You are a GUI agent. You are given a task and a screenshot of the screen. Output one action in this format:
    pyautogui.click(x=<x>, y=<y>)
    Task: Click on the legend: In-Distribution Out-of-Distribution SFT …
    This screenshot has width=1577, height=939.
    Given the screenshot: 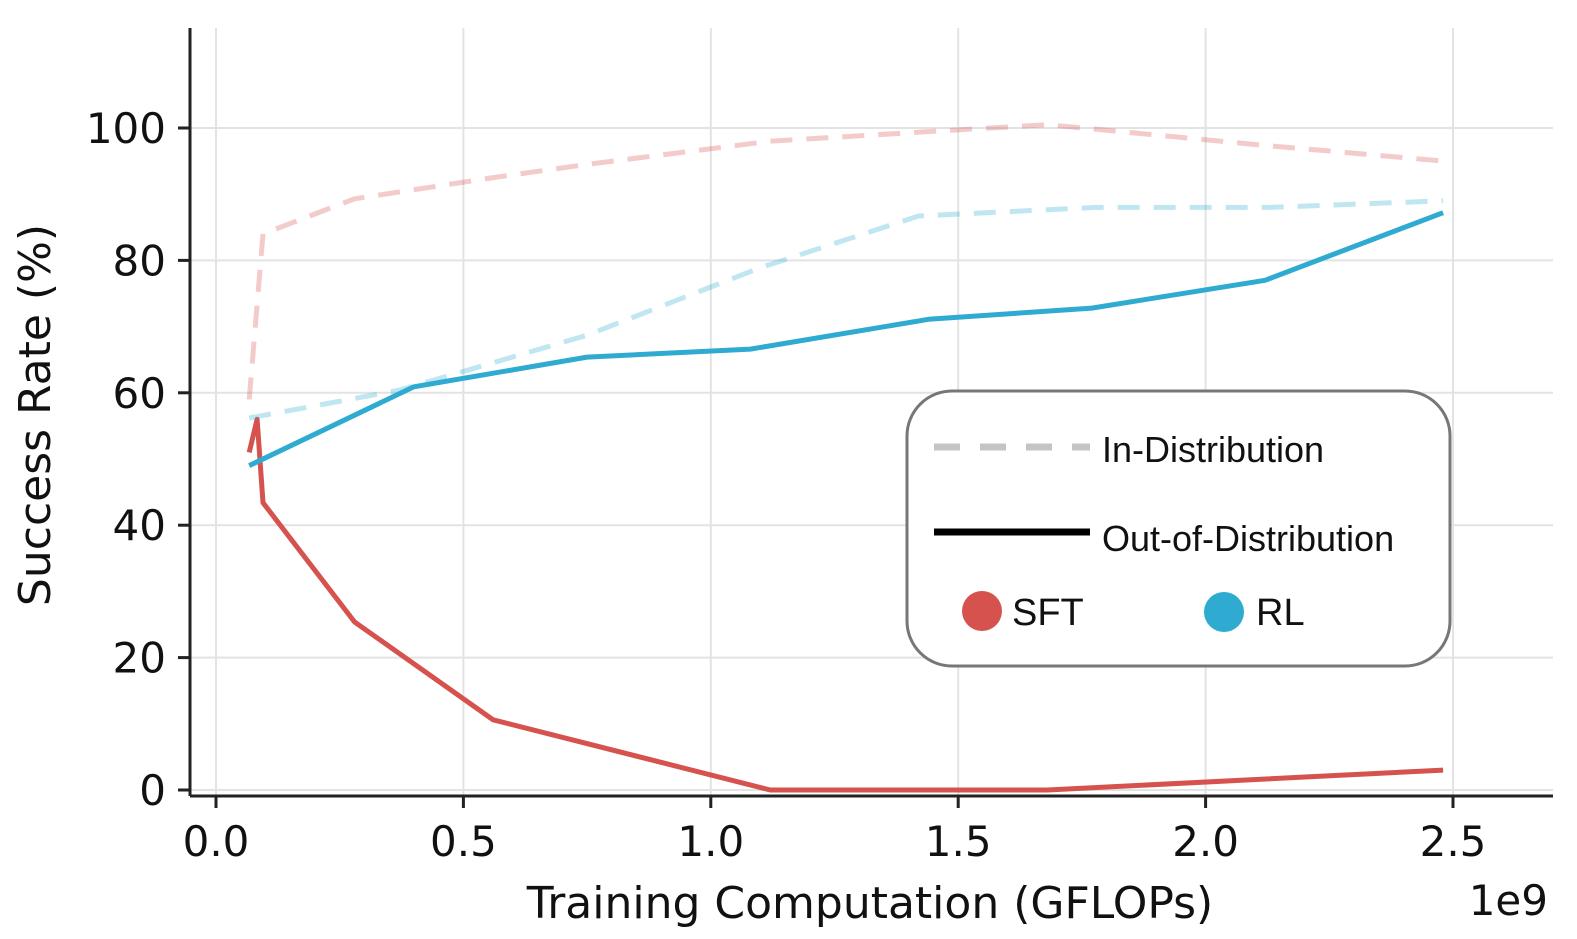 What is the action you would take?
    pyautogui.click(x=1178, y=528)
    